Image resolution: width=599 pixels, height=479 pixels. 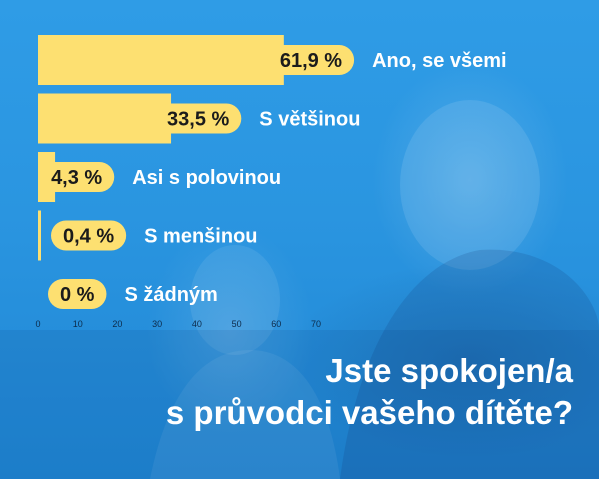 I want to click on value-label-4: 0,4 %, so click(x=88, y=237).